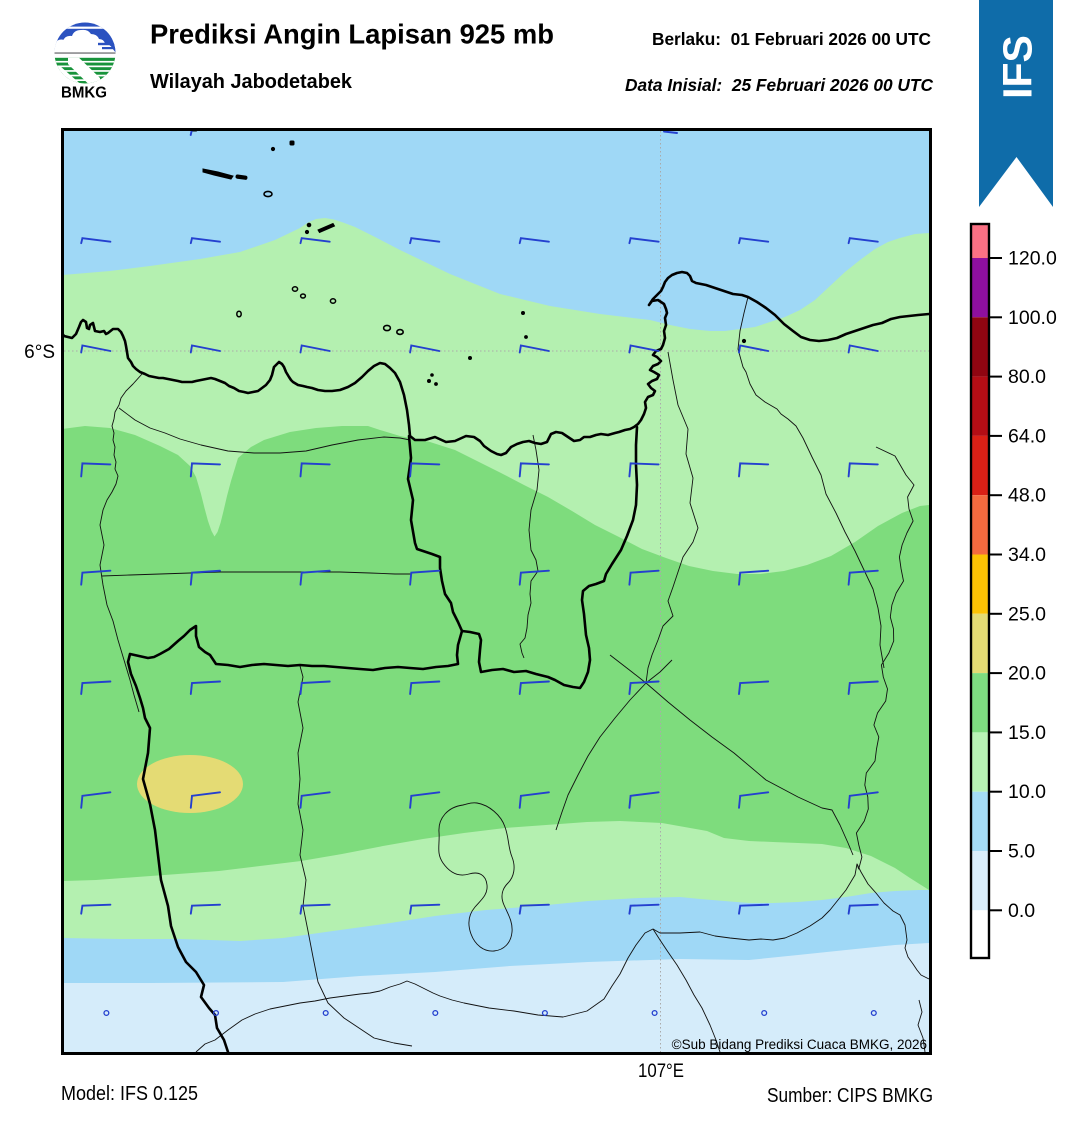  Describe the element at coordinates (1018, 67) in the screenshot. I see `svg-text: IFS` at that location.